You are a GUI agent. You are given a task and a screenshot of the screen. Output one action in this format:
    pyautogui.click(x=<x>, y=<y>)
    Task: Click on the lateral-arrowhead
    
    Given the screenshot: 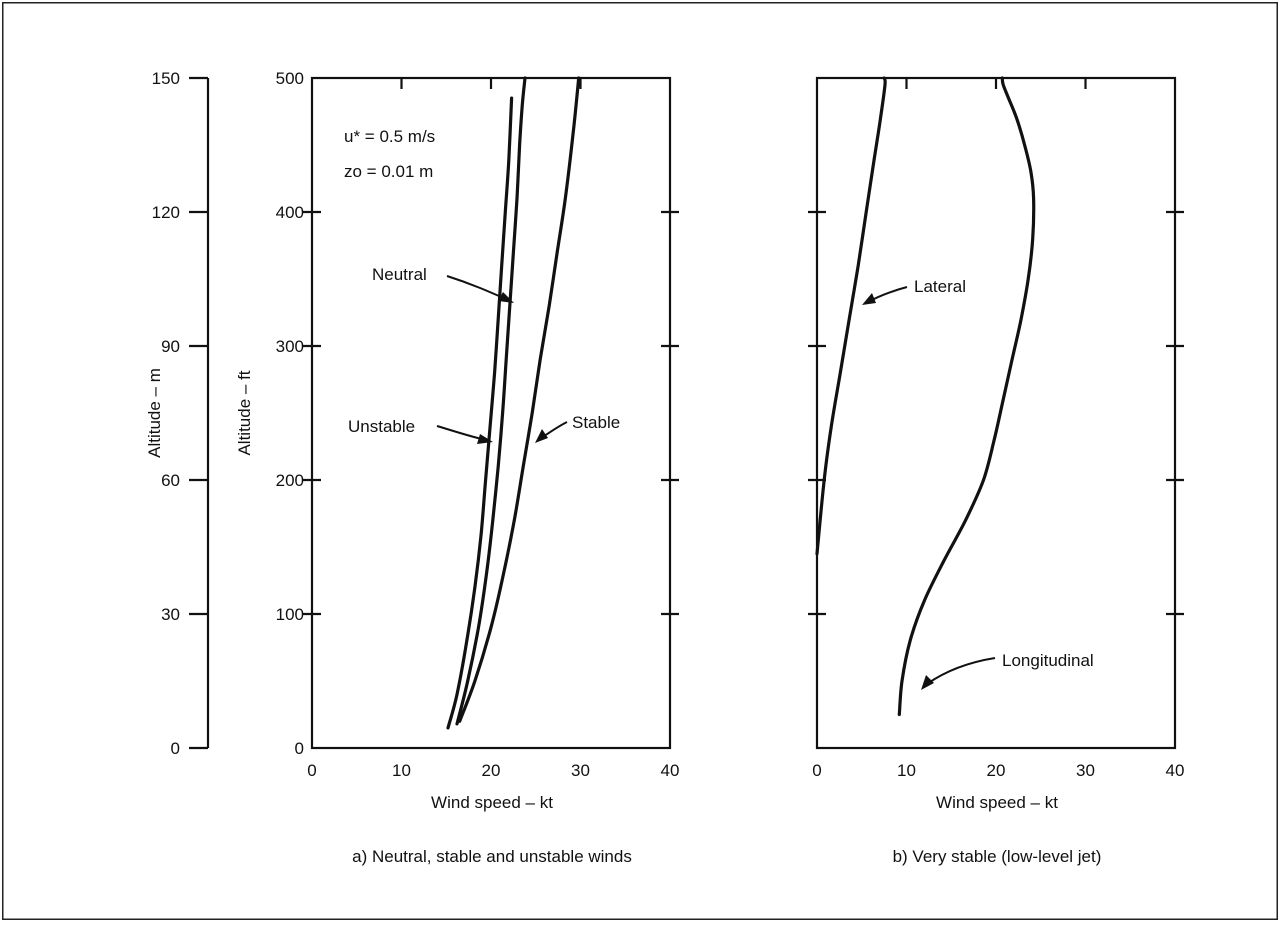 What is the action you would take?
    pyautogui.click(x=869, y=299)
    